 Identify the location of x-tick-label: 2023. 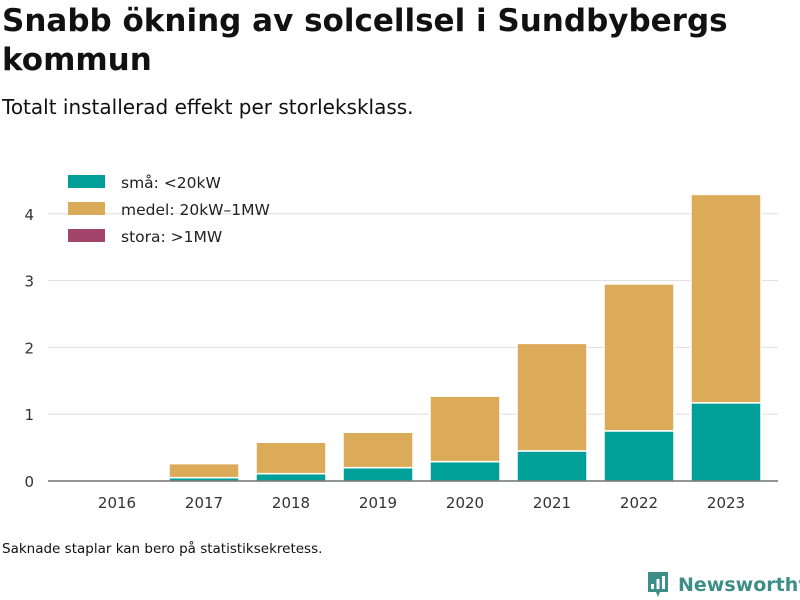
(726, 503).